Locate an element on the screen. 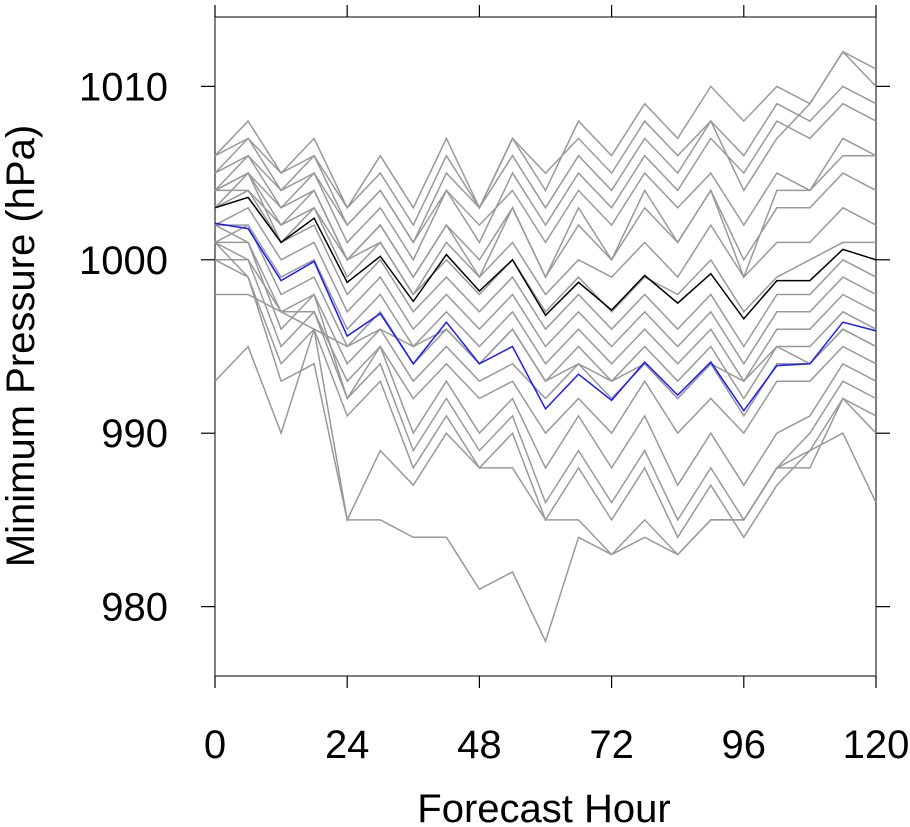  x-tick-label: 24 is located at coordinates (347, 745).